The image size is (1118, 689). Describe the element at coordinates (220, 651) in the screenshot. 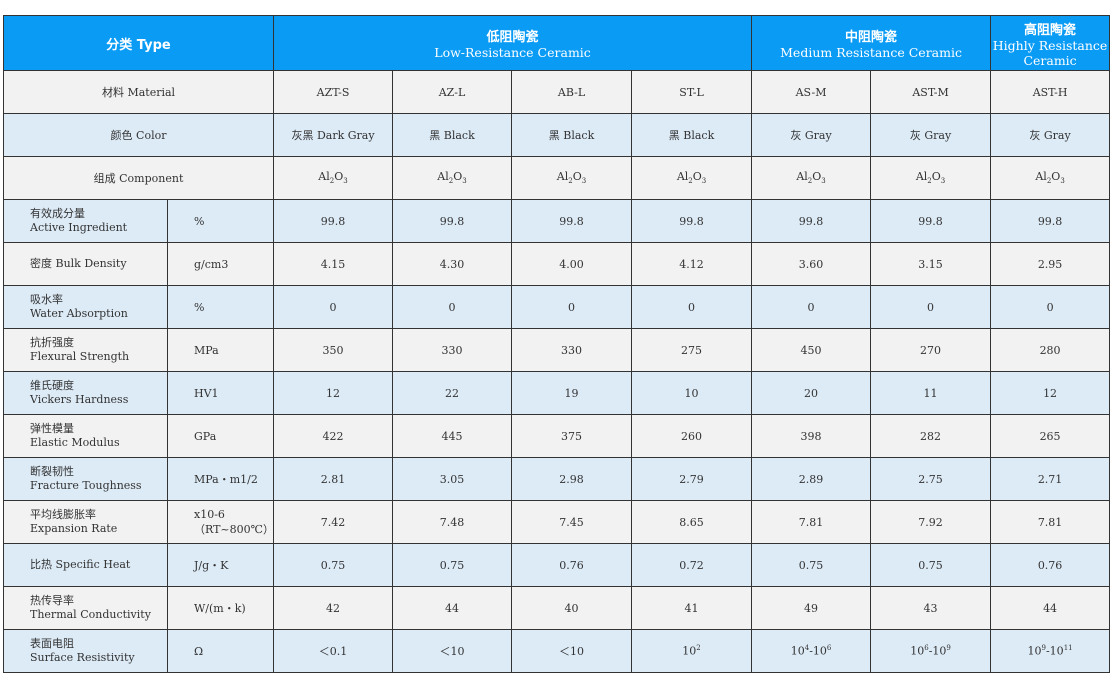

I see `unit-cell: Ω` at that location.